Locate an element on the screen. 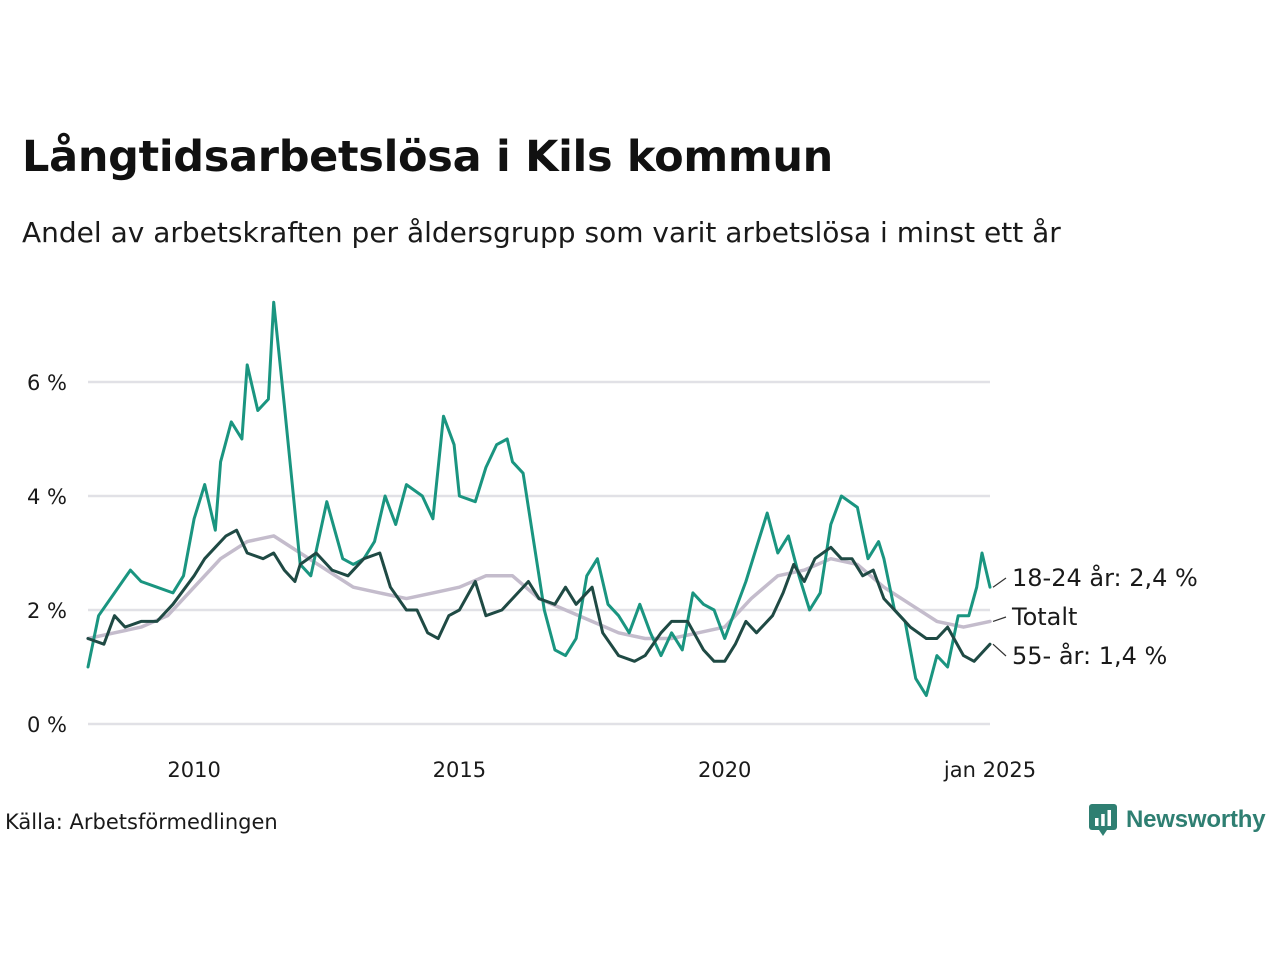 This screenshot has width=1280, height=960. x-axis-ticks: 2010 2015 2020 jan 2025 is located at coordinates (601, 770).